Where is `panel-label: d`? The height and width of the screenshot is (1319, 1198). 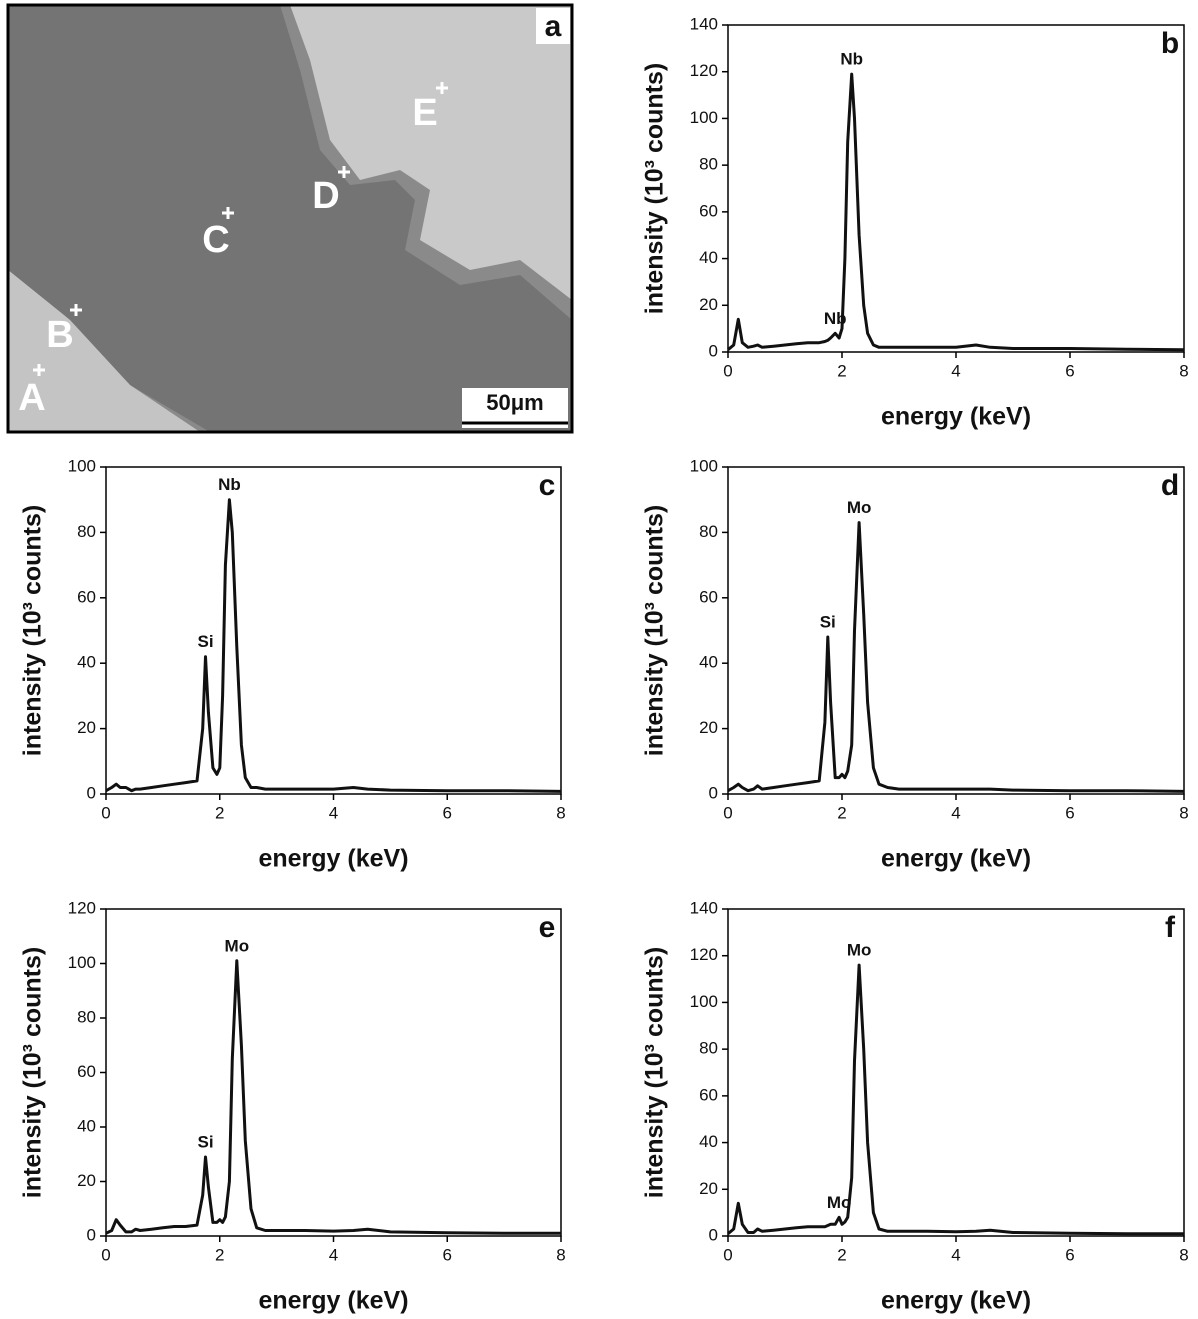
panel-label: d is located at coordinates (1170, 485).